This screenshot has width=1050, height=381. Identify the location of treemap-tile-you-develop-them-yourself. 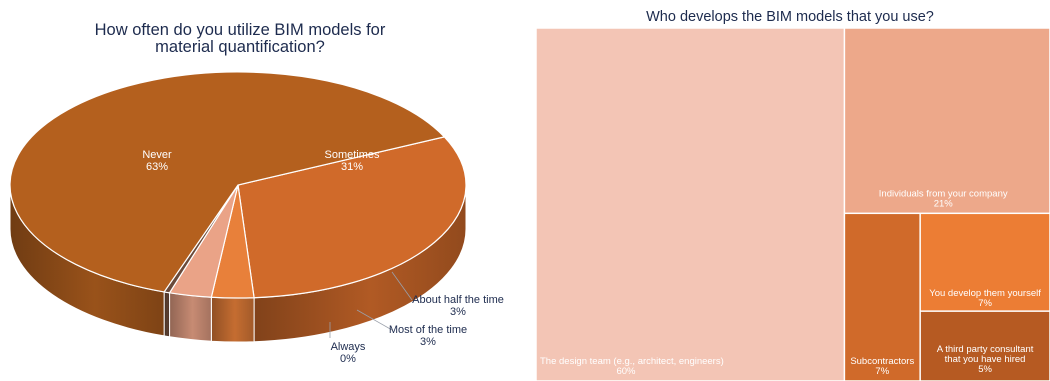
(985, 262).